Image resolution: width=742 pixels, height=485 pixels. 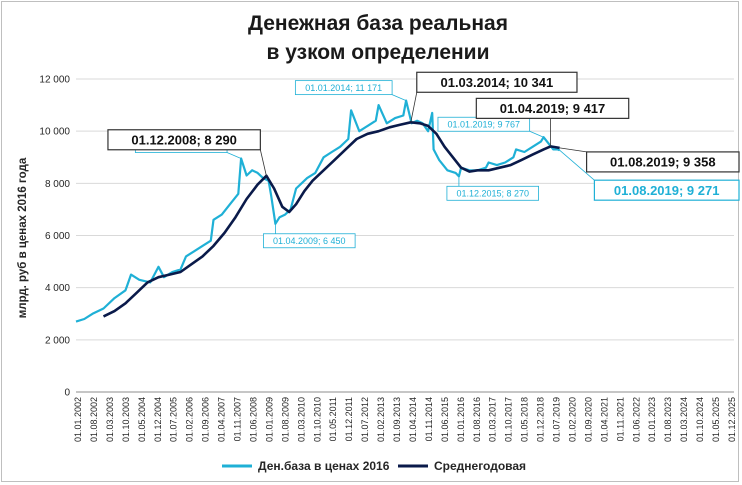 What do you see at coordinates (381, 419) in the screenshot?
I see `x-tick-label: 01.02.2013` at bounding box center [381, 419].